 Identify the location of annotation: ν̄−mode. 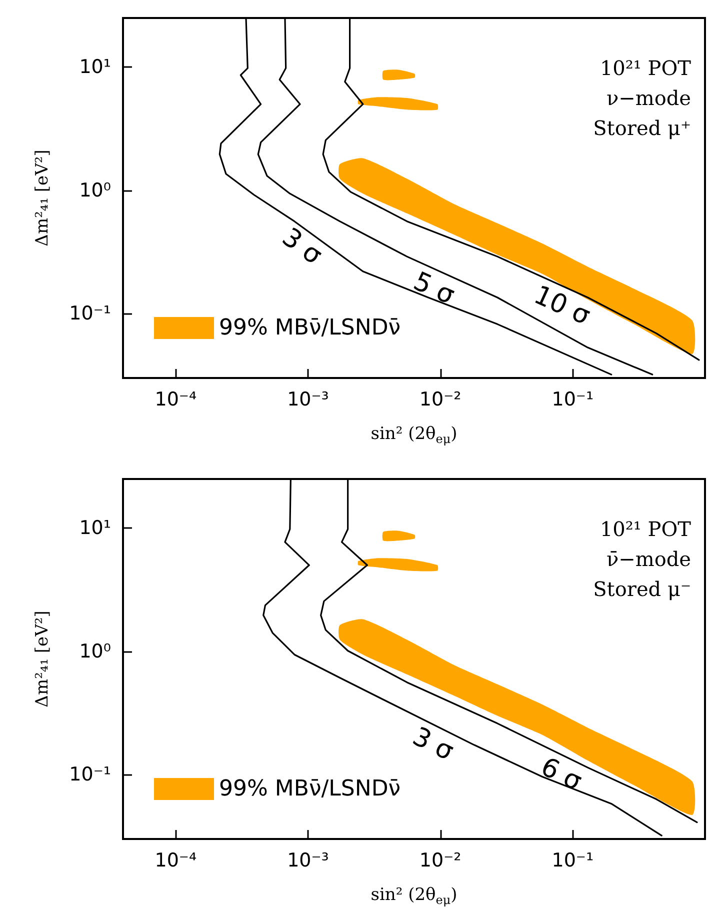
(648, 559).